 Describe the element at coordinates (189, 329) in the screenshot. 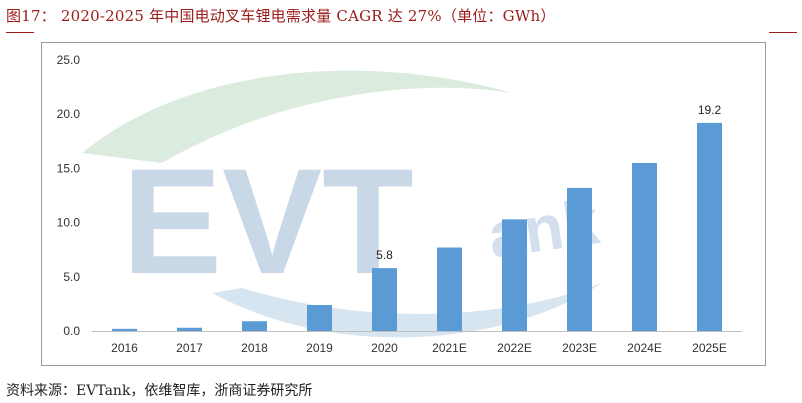

I see `bar-2017` at that location.